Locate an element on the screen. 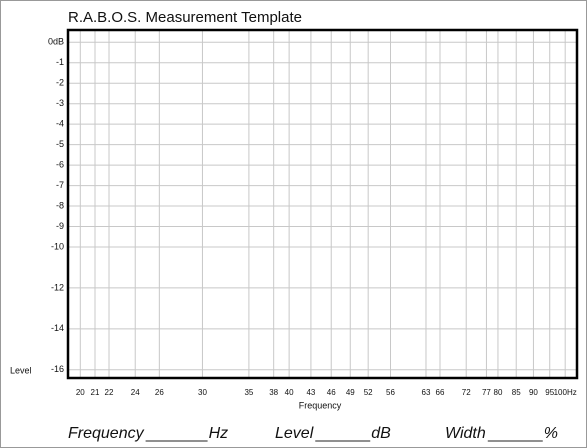 The image size is (587, 448). x-tick-label: 38 is located at coordinates (273, 392).